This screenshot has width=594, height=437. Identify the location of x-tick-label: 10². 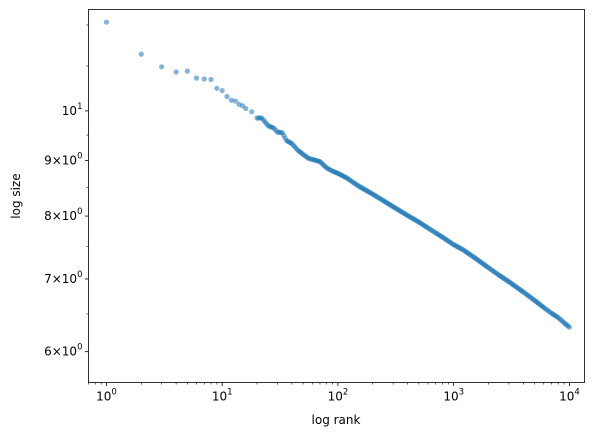
(338, 396).